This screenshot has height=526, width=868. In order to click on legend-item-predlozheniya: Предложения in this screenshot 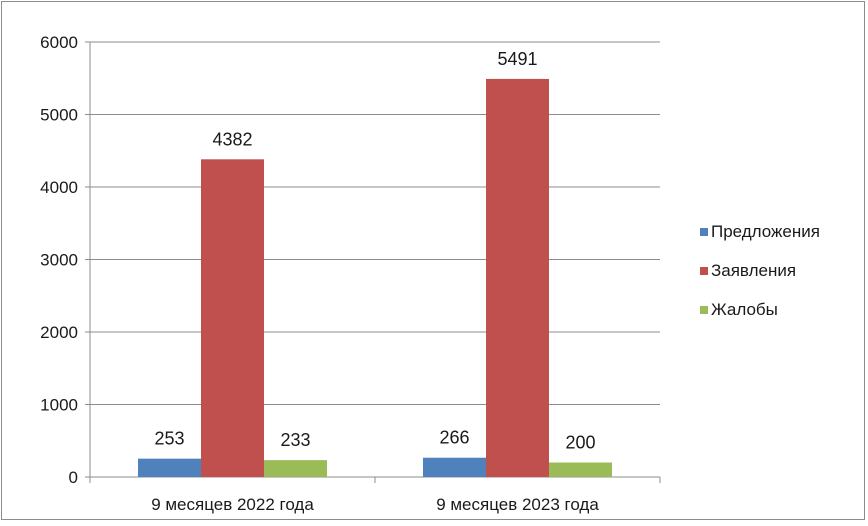, I will do `click(760, 232)`.